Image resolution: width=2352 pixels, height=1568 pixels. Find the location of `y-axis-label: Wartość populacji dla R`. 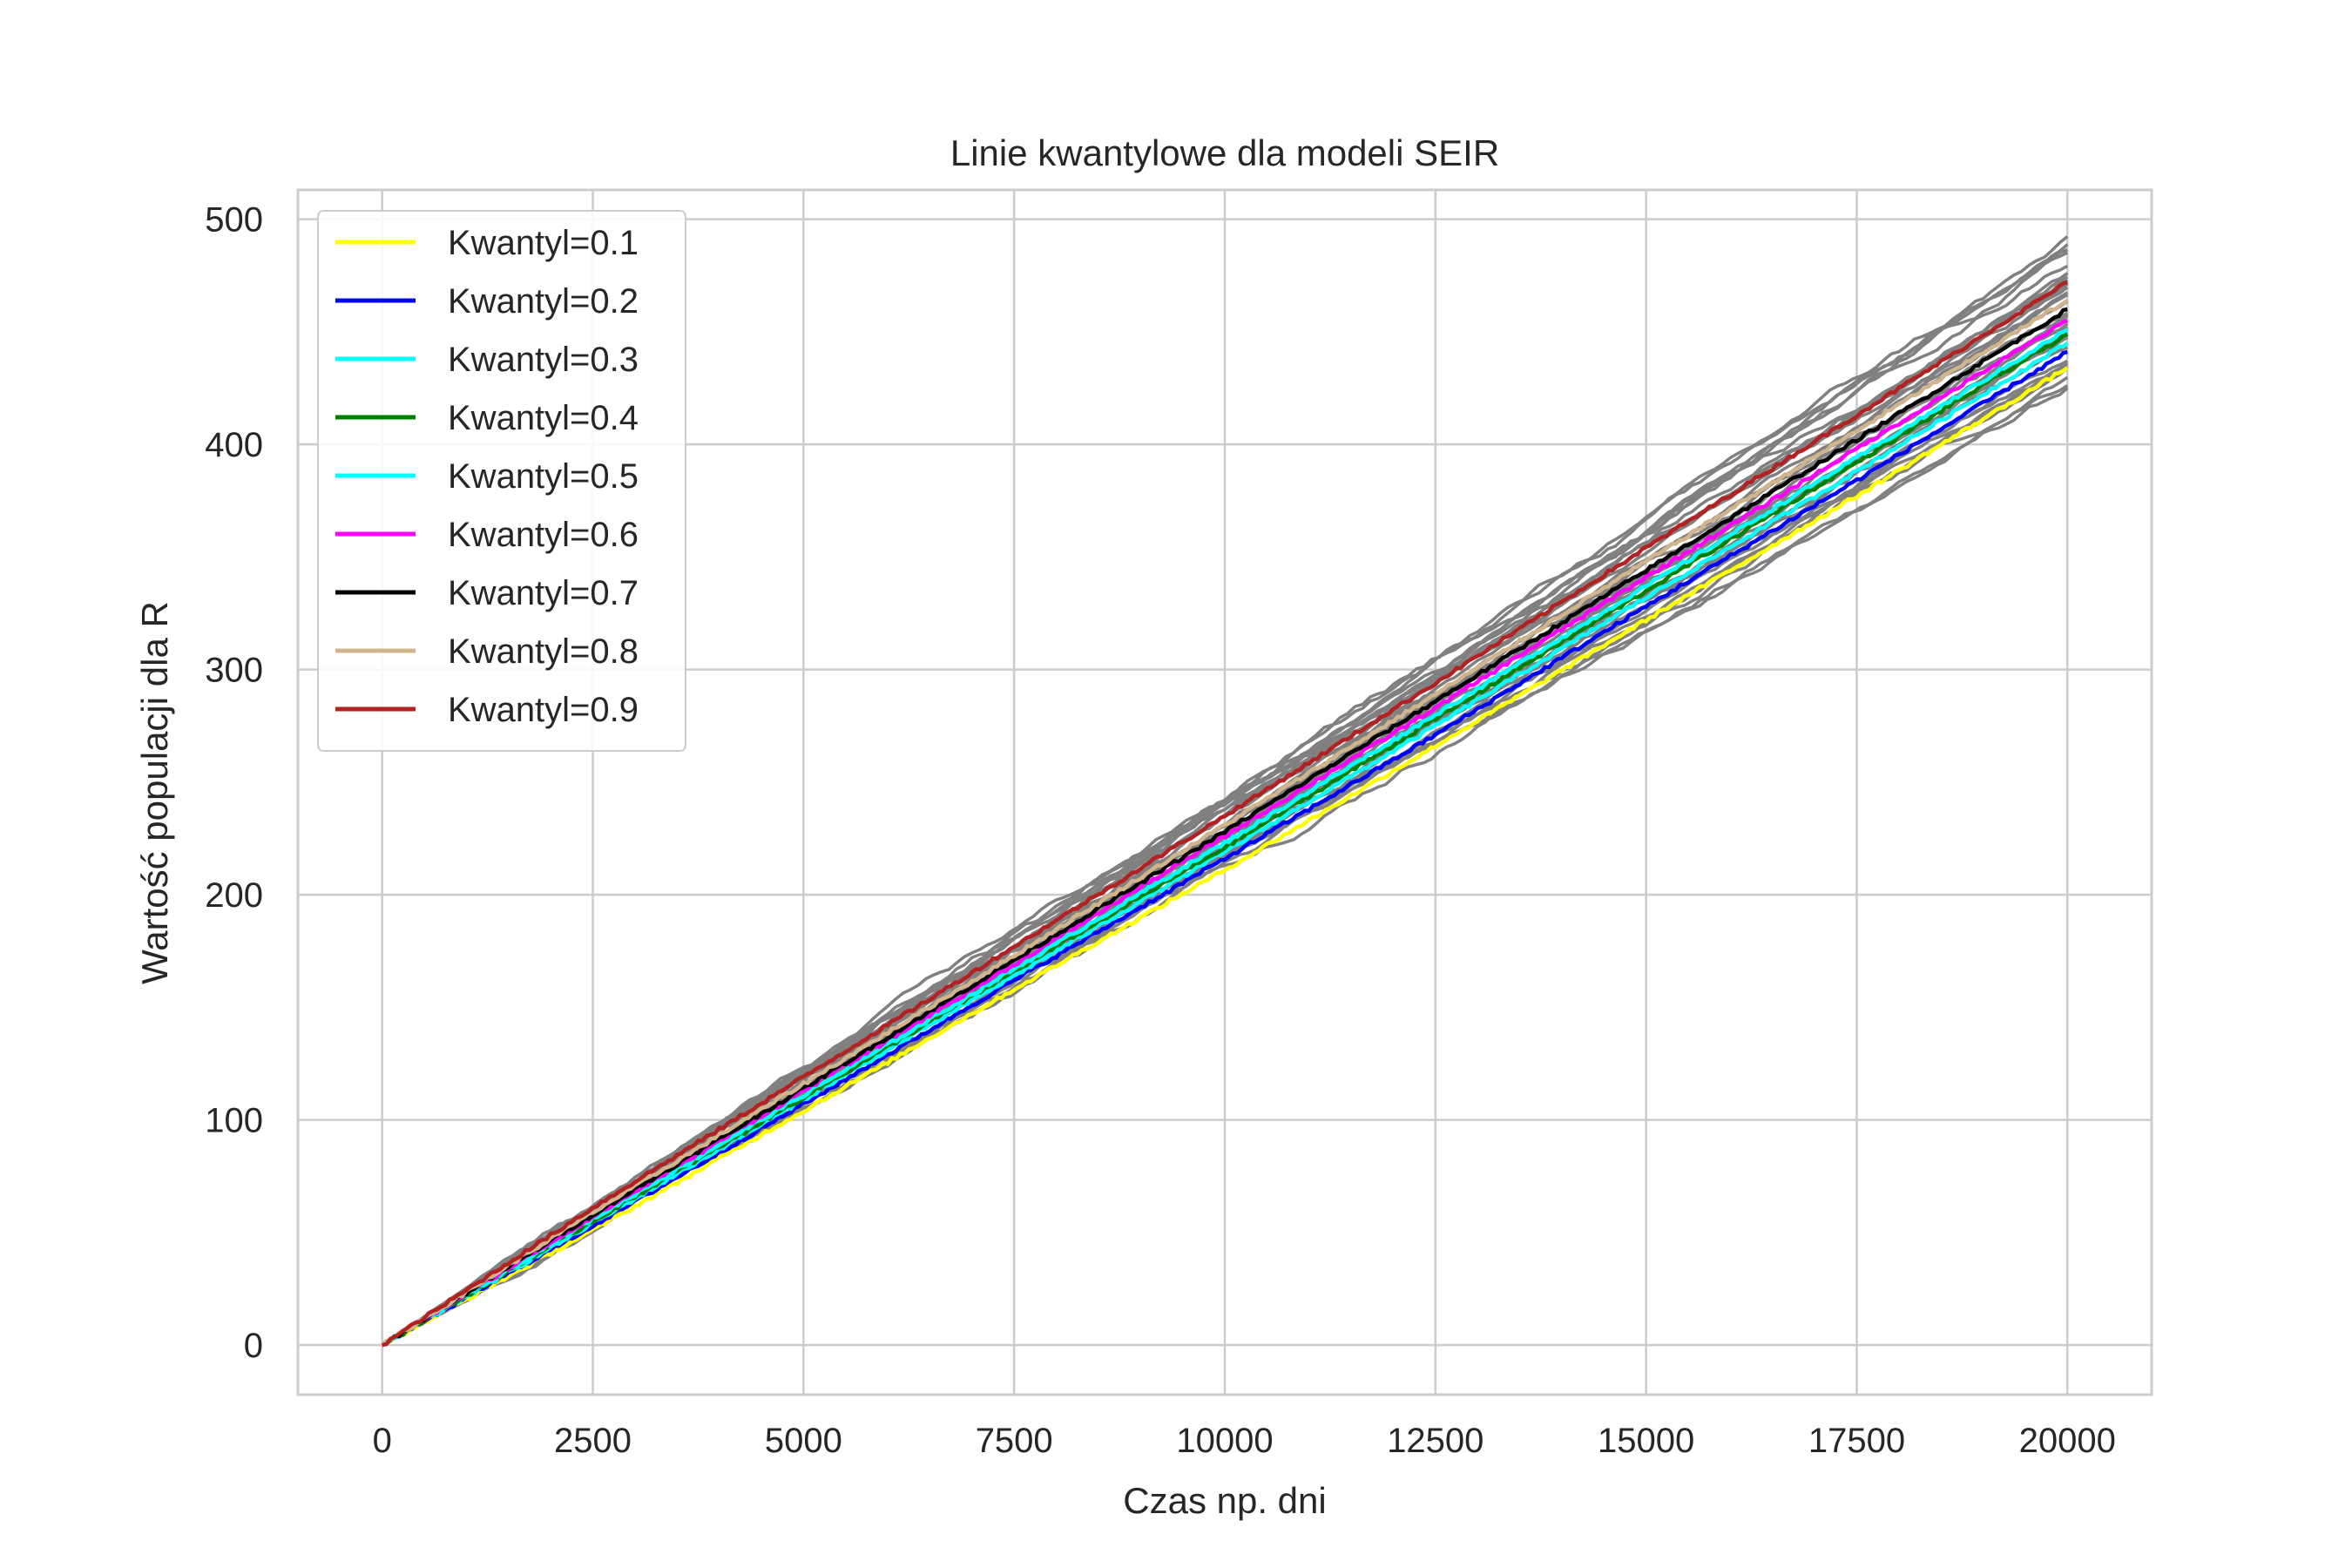

y-axis-label: Wartość populacji dla R is located at coordinates (154, 792).